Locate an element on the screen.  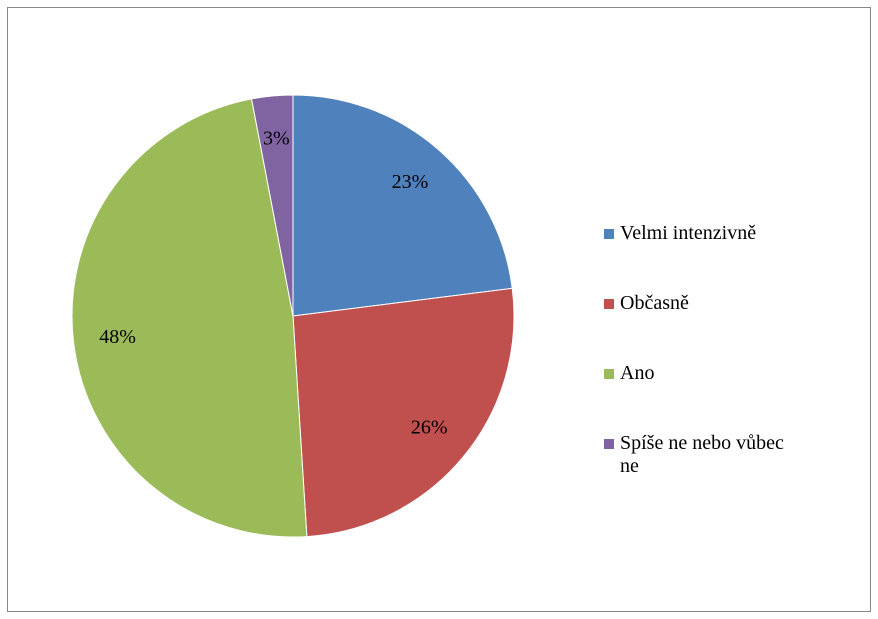
legend-item: Spíše ne nebo vůbec ne is located at coordinates (704, 467).